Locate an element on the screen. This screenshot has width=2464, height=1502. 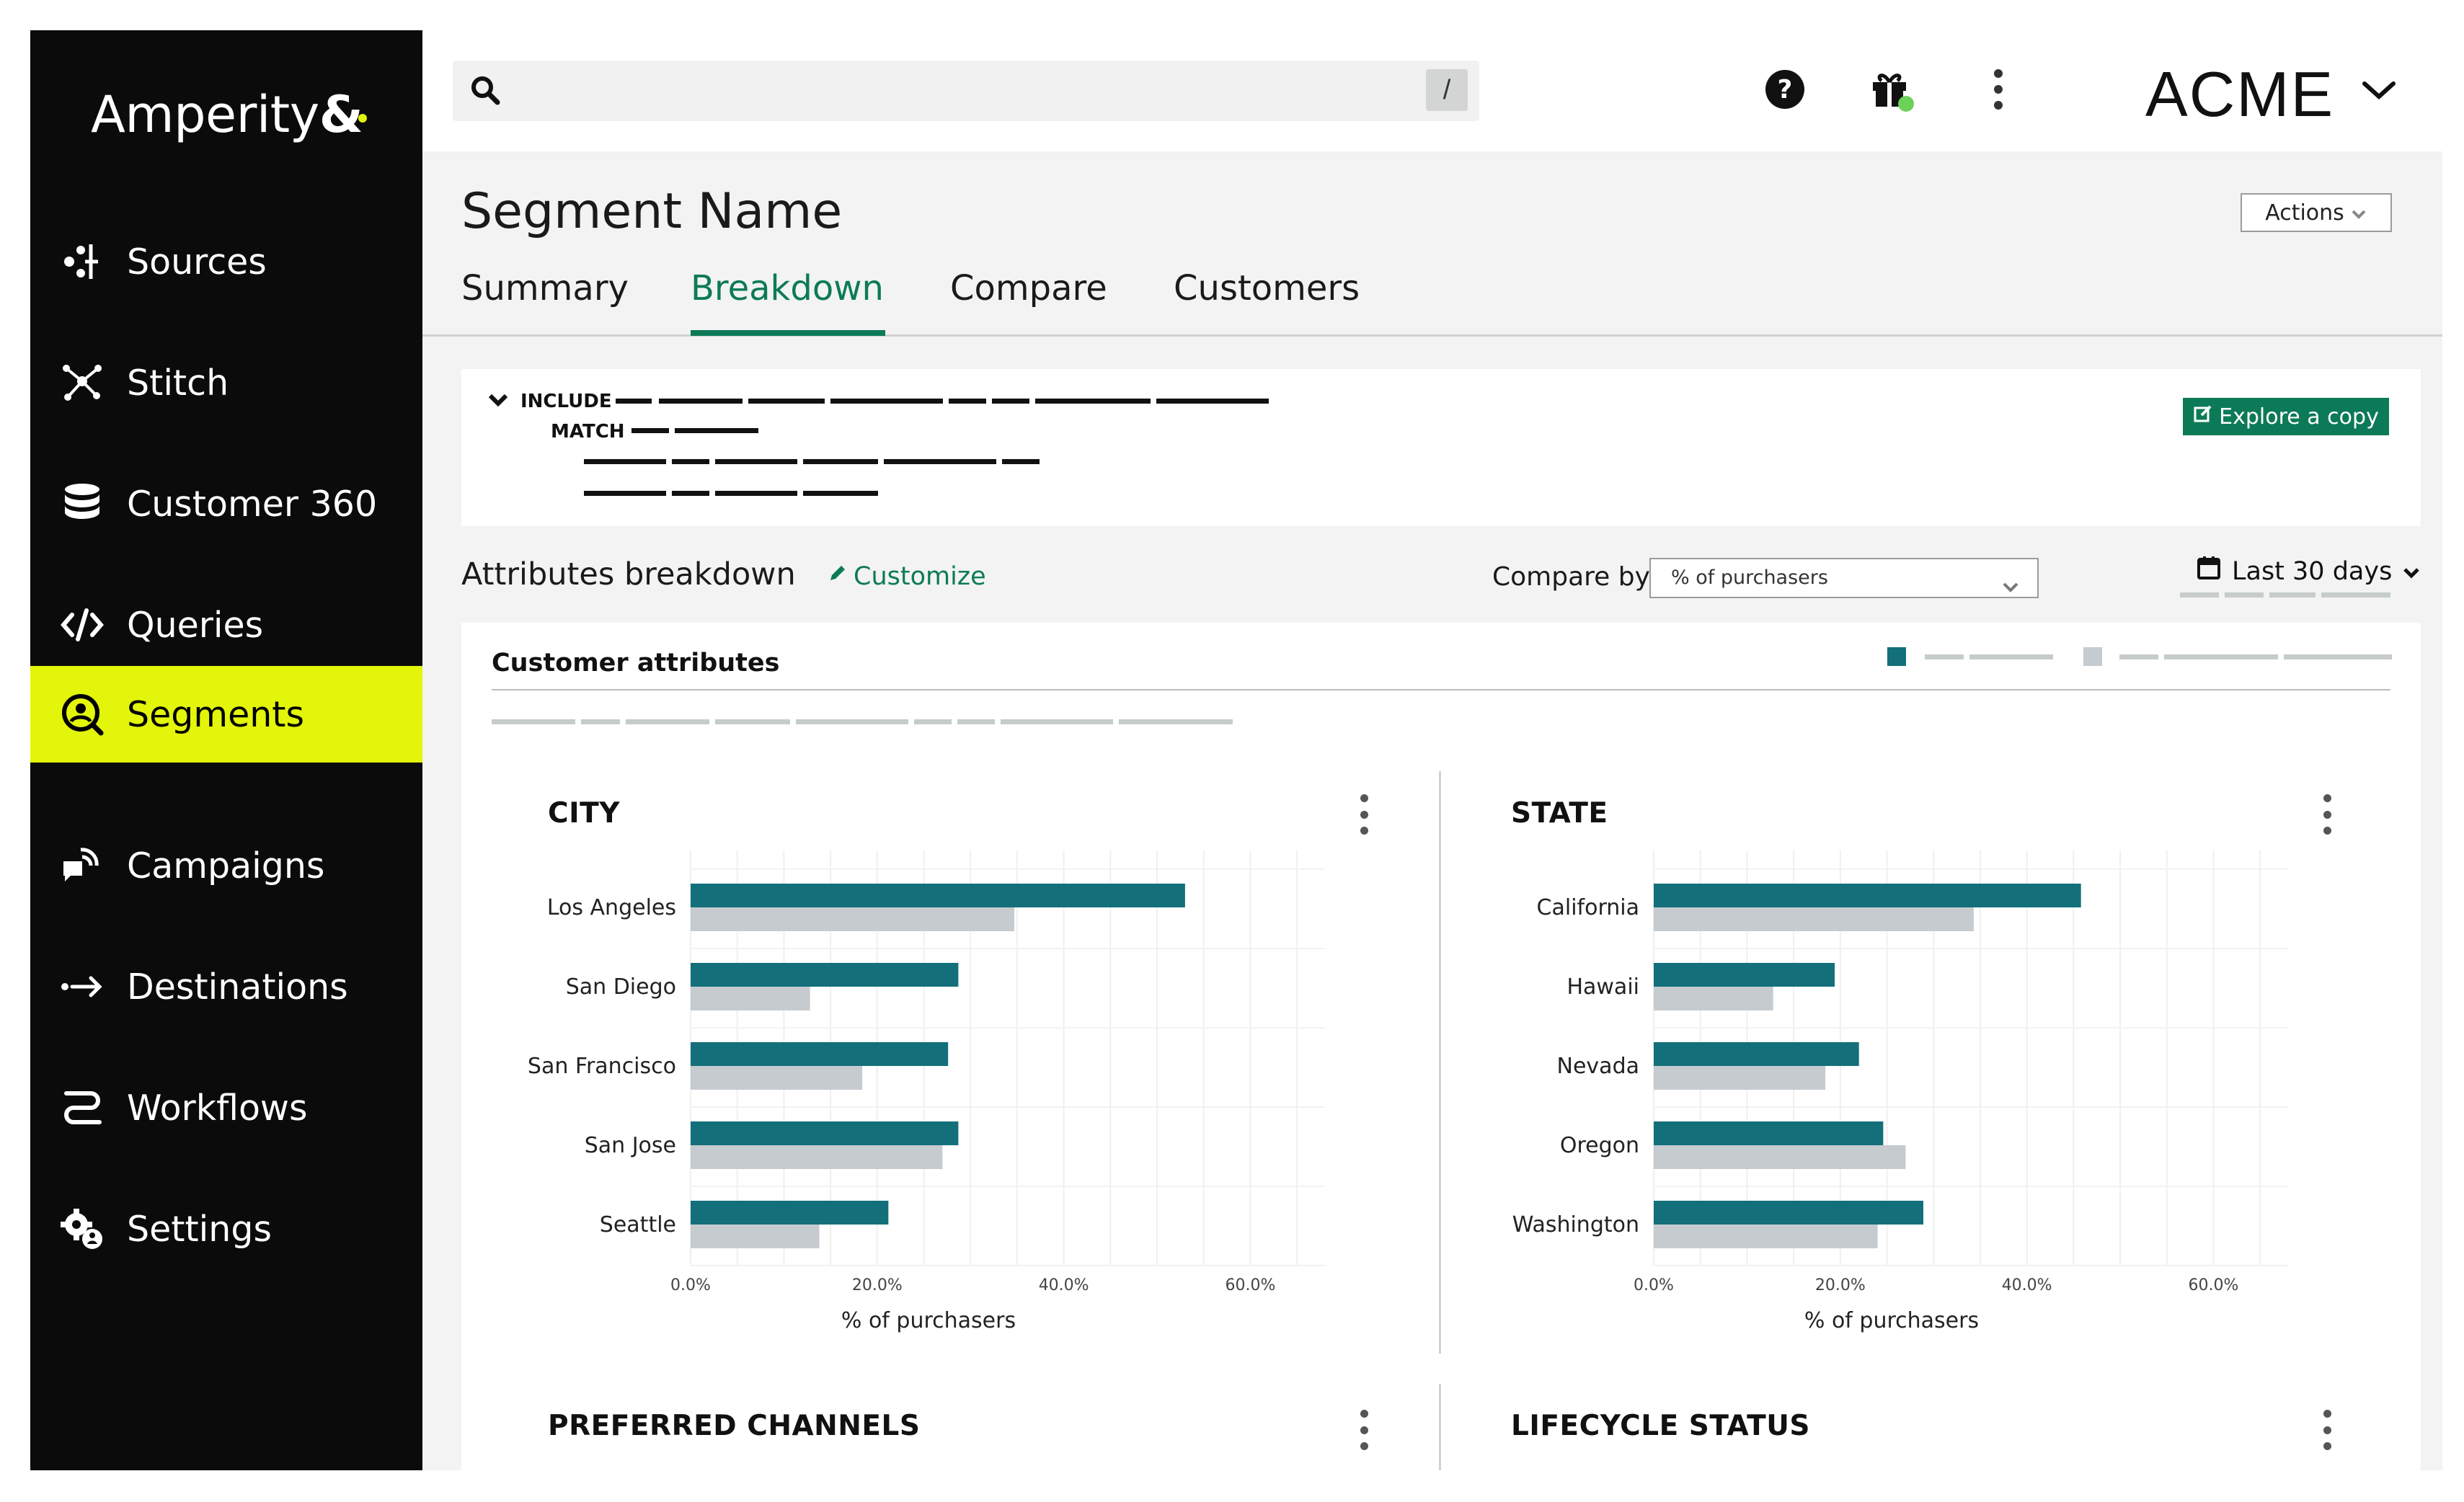
sidebar-item-queries: Queries is located at coordinates (226, 625).